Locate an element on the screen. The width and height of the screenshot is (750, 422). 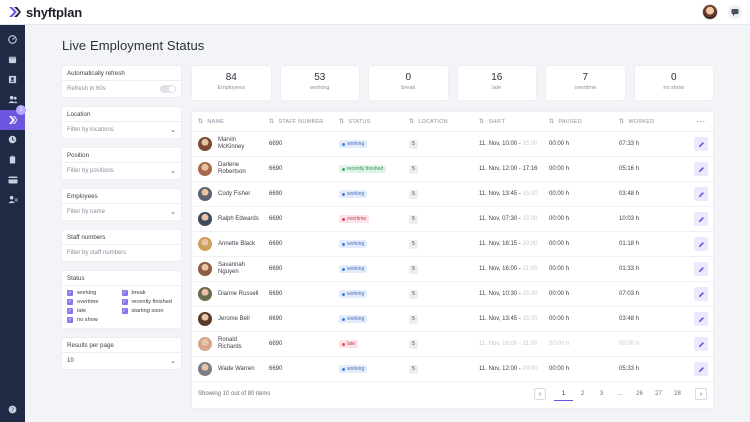
column-staff-number: ⇅ STAFF NUMBER is located at coordinates (296, 122).